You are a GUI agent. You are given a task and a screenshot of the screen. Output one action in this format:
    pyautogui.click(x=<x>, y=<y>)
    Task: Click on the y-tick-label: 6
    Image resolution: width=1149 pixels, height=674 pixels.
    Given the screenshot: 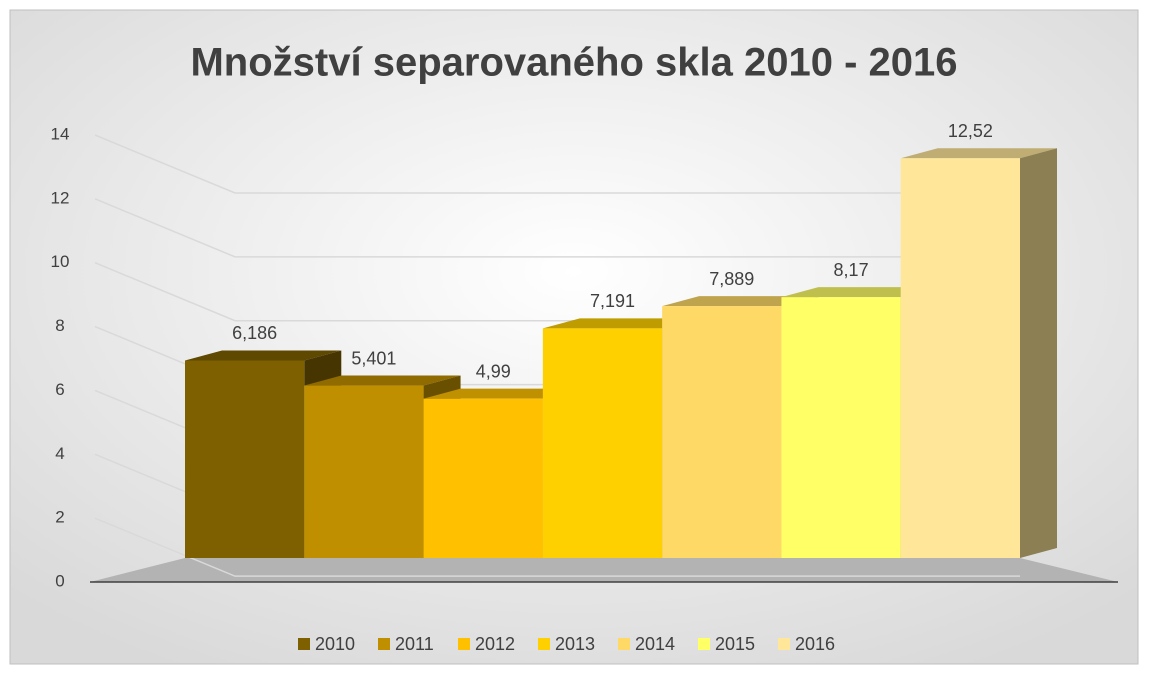 What is the action you would take?
    pyautogui.click(x=59, y=389)
    